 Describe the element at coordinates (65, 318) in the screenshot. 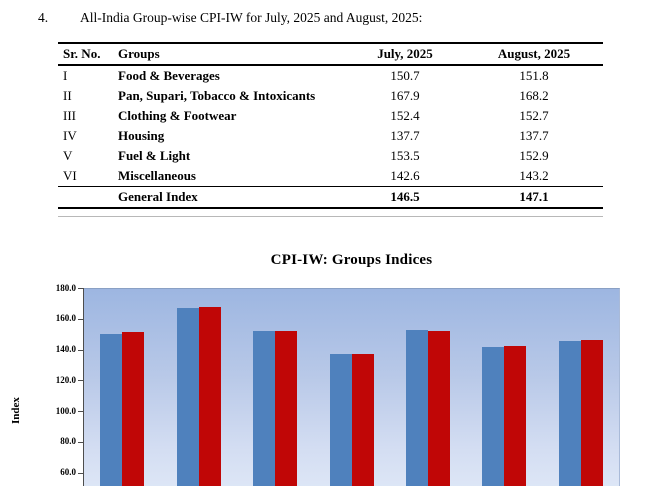

I see `y-tick-label: 160.0` at that location.